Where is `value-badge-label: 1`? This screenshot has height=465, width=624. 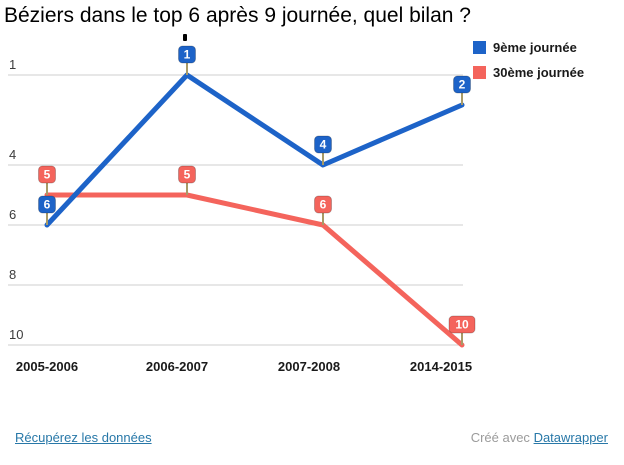 value-badge-label: 1 is located at coordinates (187, 55).